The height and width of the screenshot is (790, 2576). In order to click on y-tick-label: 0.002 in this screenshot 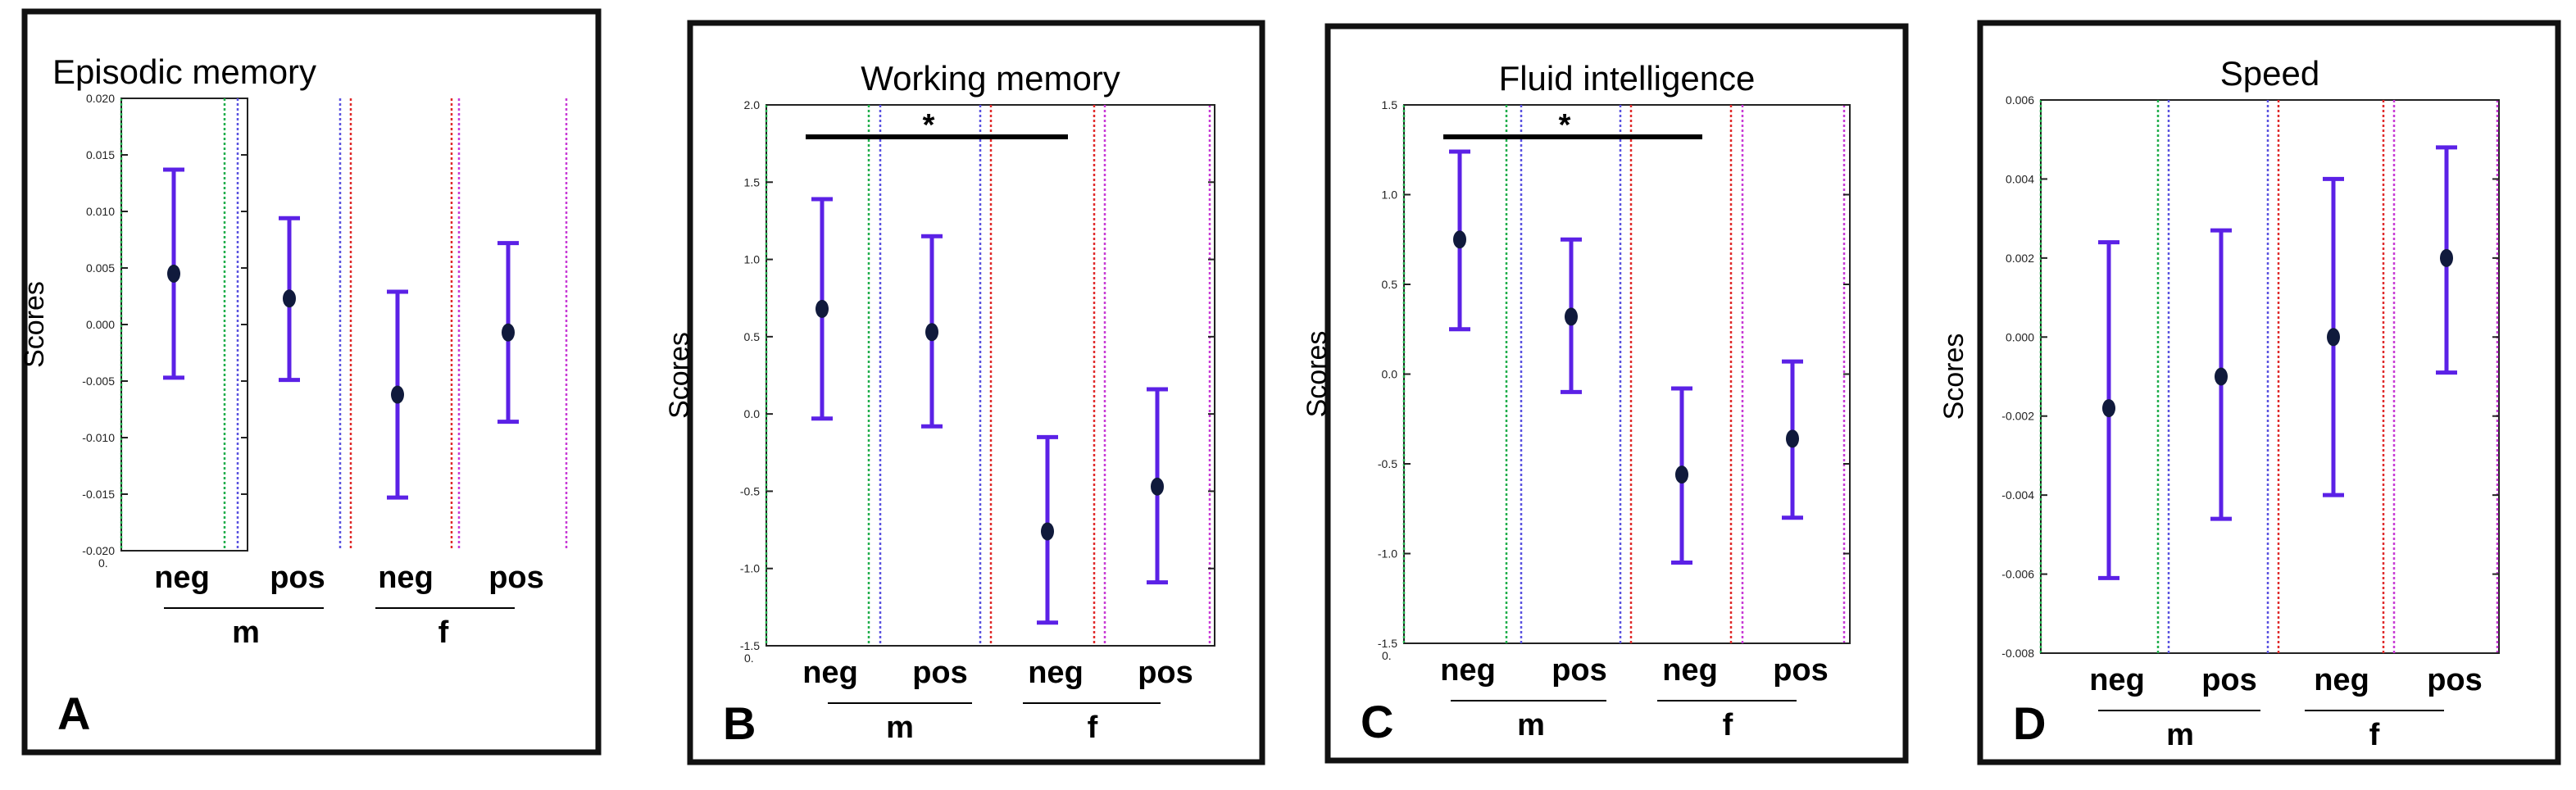, I will do `click(2020, 258)`.